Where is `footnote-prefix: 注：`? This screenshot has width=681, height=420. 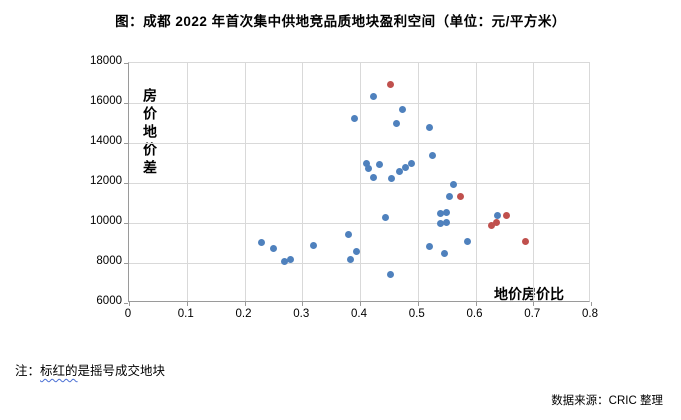
footnote-prefix: 注： is located at coordinates (28, 371).